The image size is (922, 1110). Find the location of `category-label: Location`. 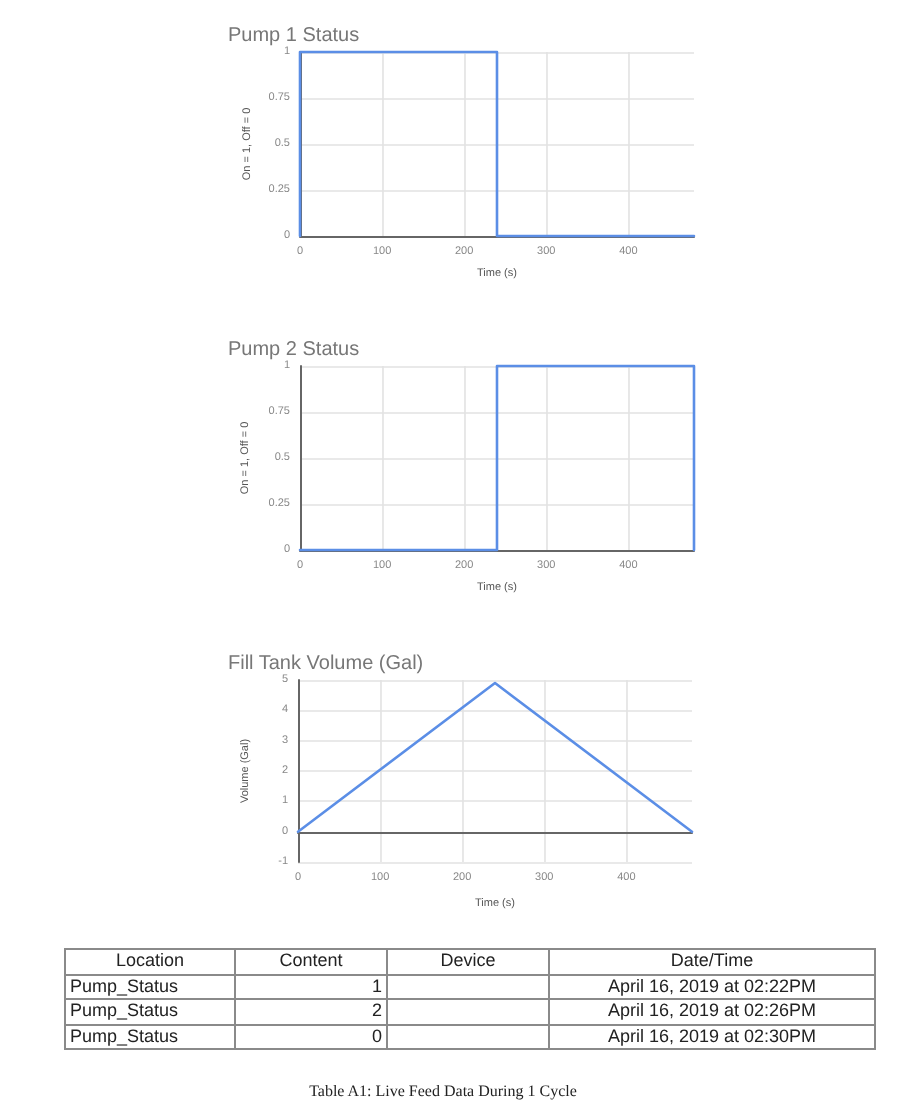

category-label: Location is located at coordinates (150, 961).